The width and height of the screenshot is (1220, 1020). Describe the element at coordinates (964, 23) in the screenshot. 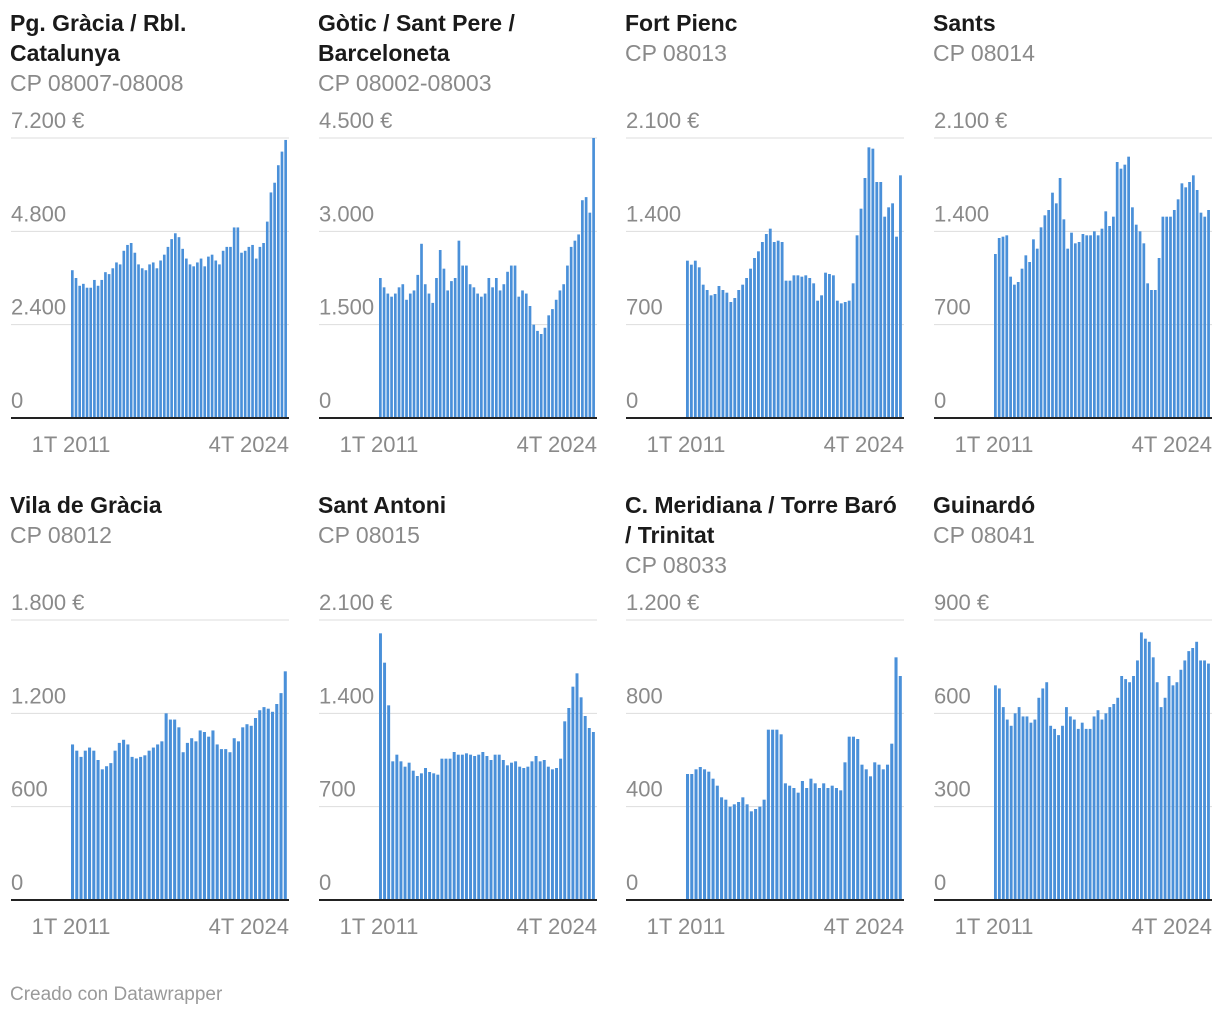

I see `chart-title: Sants` at that location.